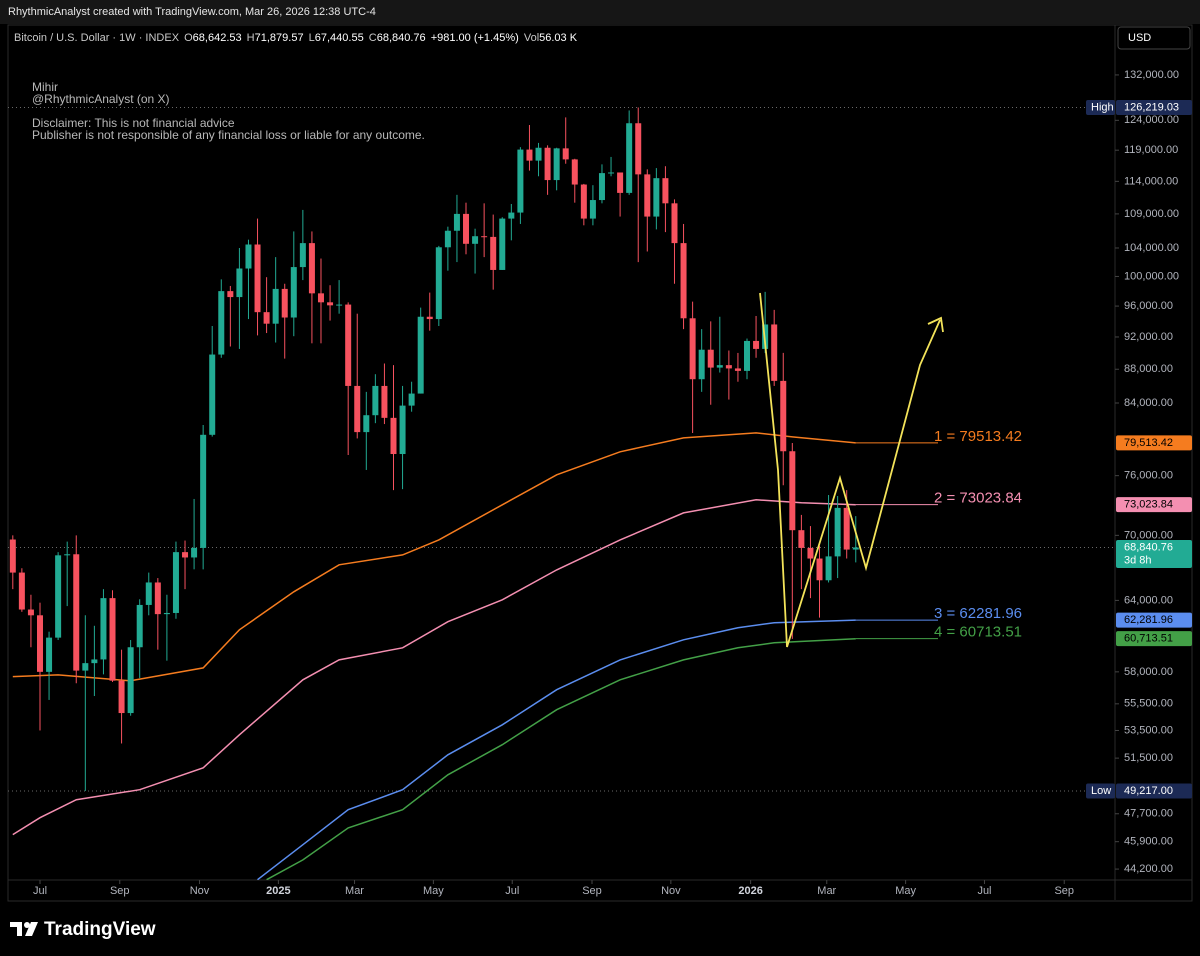 The width and height of the screenshot is (1200, 956). I want to click on x-tick-label: 2025, so click(278, 891).